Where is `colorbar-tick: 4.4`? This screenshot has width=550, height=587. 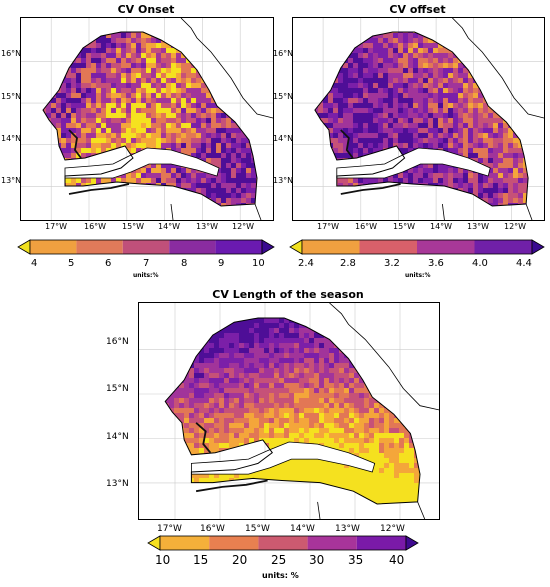
colorbar-tick: 4.4 is located at coordinates (524, 263).